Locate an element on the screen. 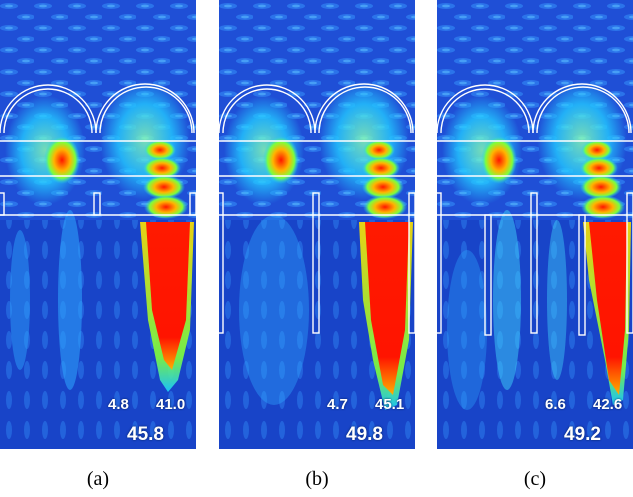  caption-b: (b) is located at coordinates (317, 479).